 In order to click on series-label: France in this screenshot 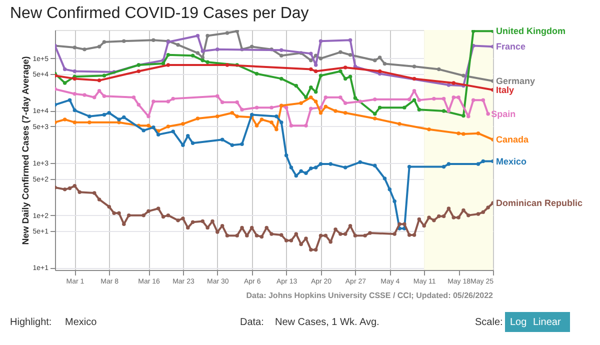, I will do `click(511, 47)`.